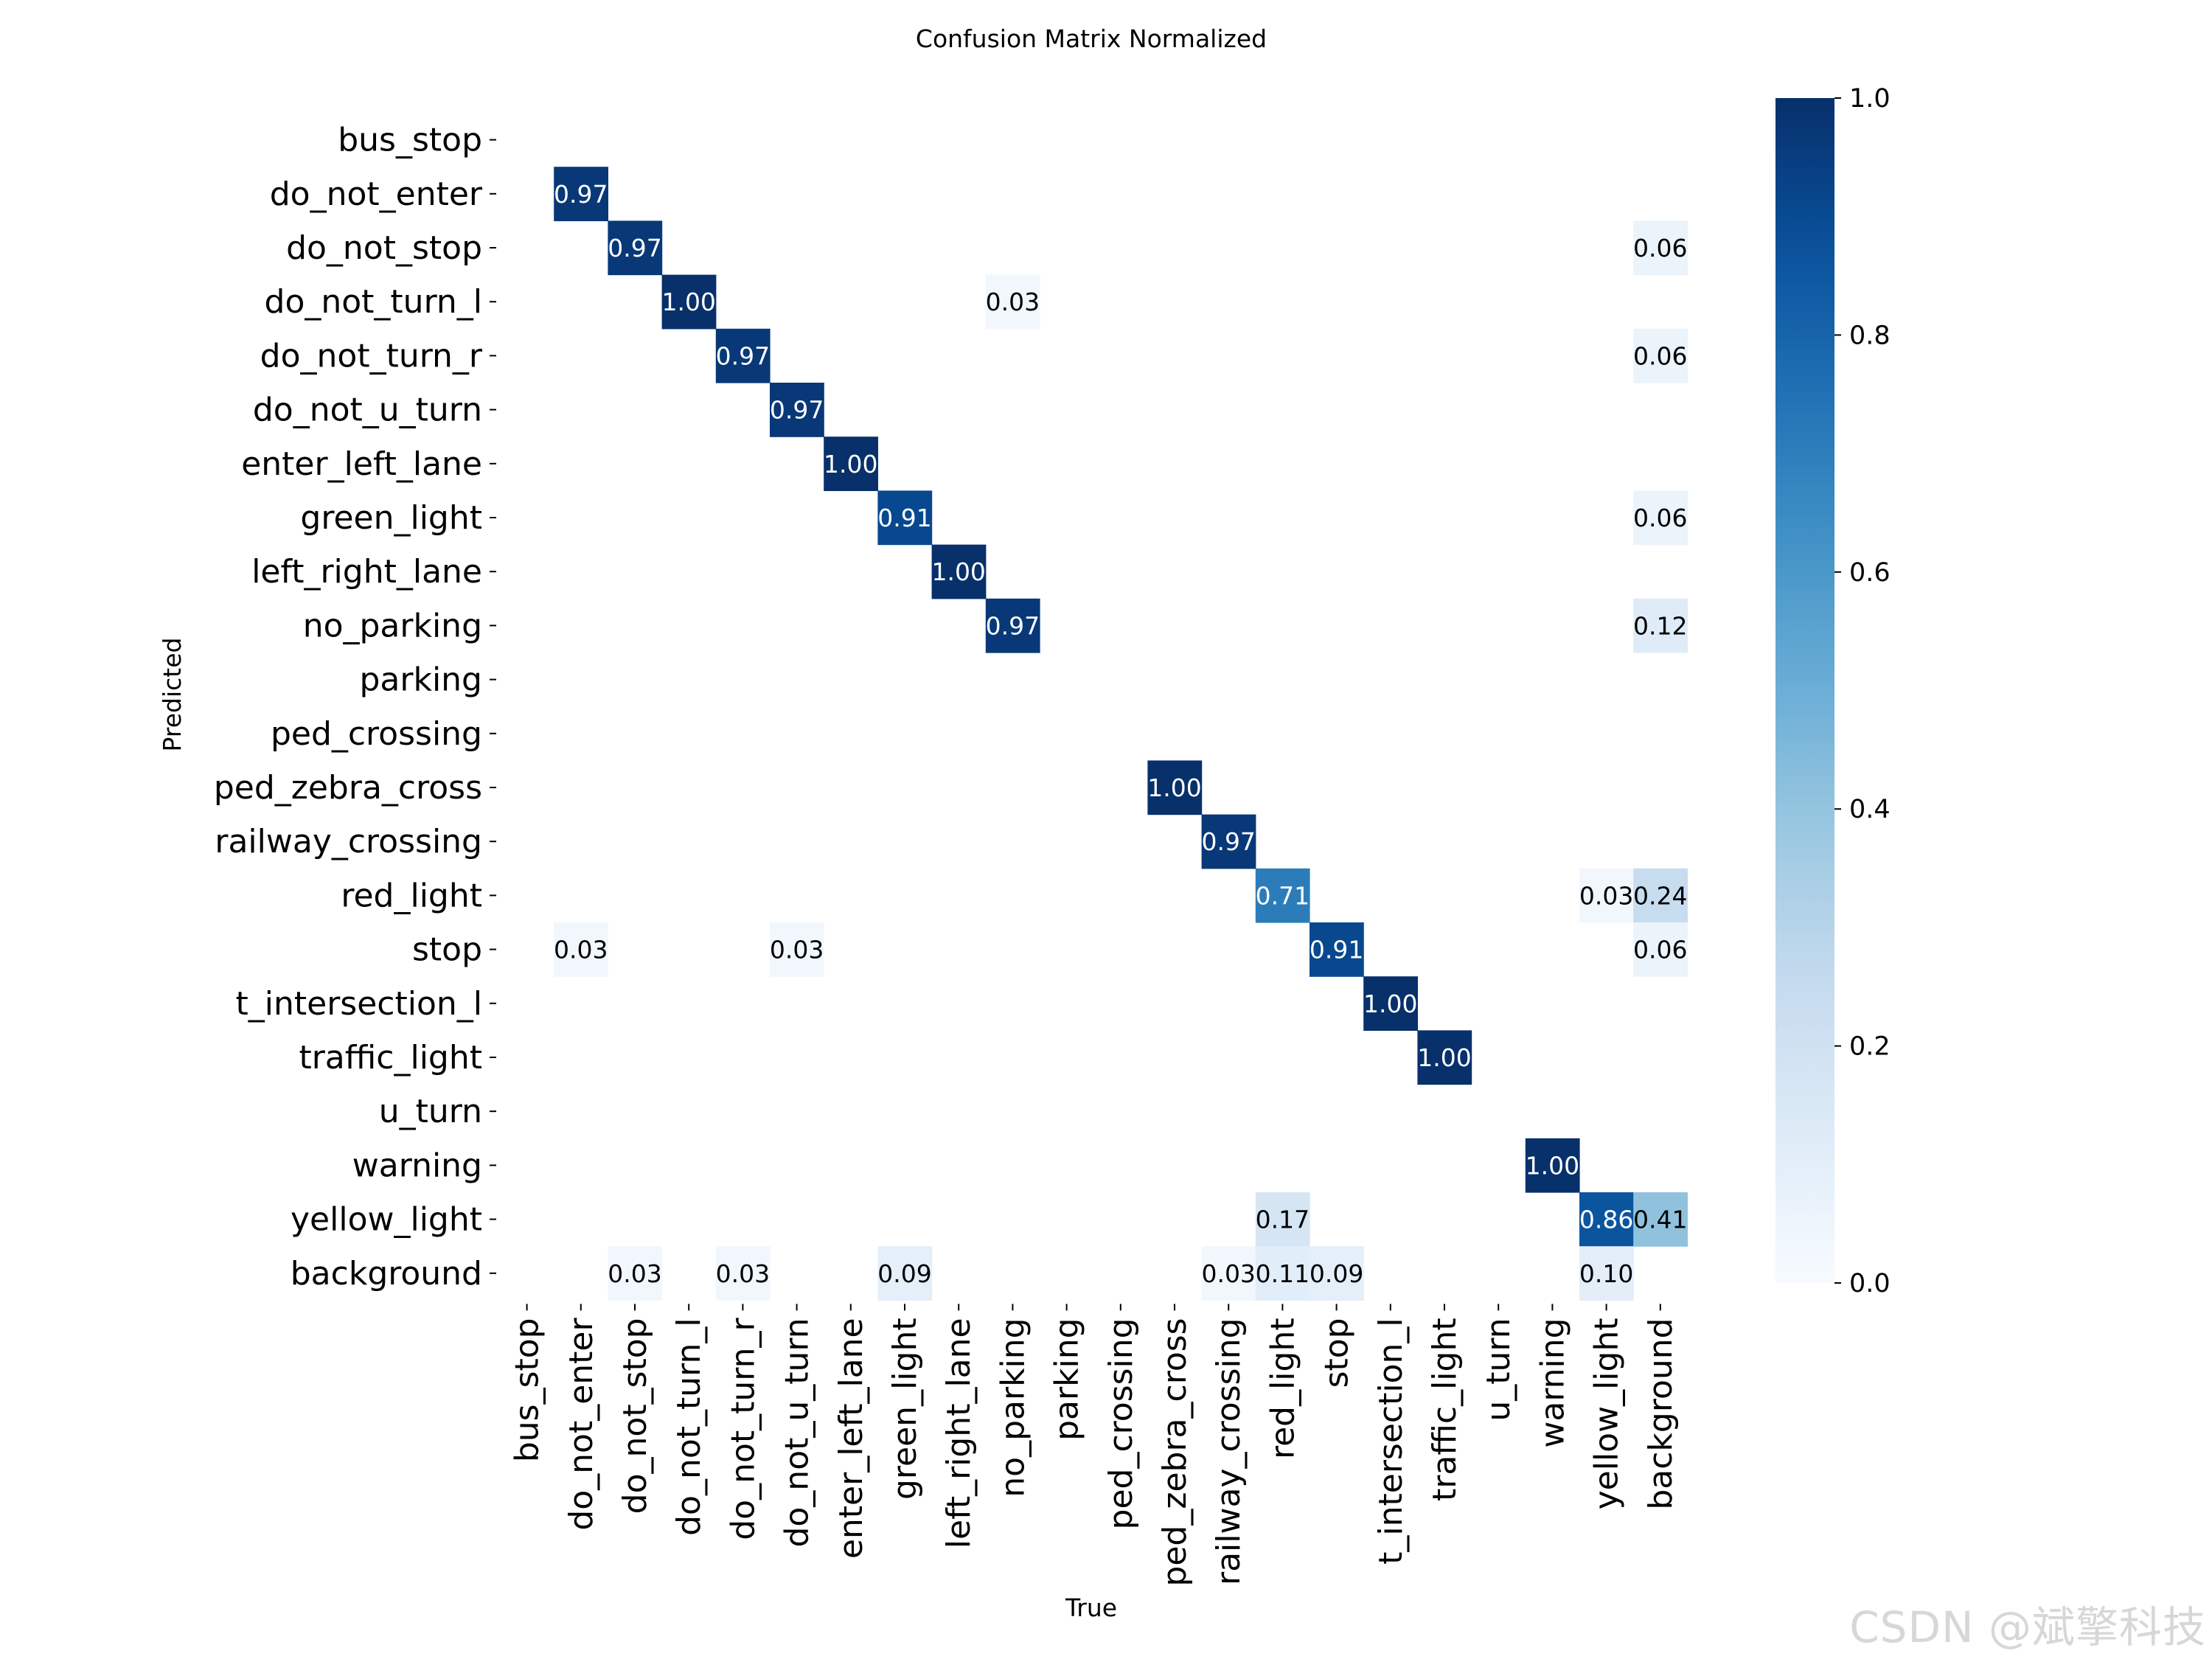  Describe the element at coordinates (1552, 1382) in the screenshot. I see `x-tick-label: warning` at that location.